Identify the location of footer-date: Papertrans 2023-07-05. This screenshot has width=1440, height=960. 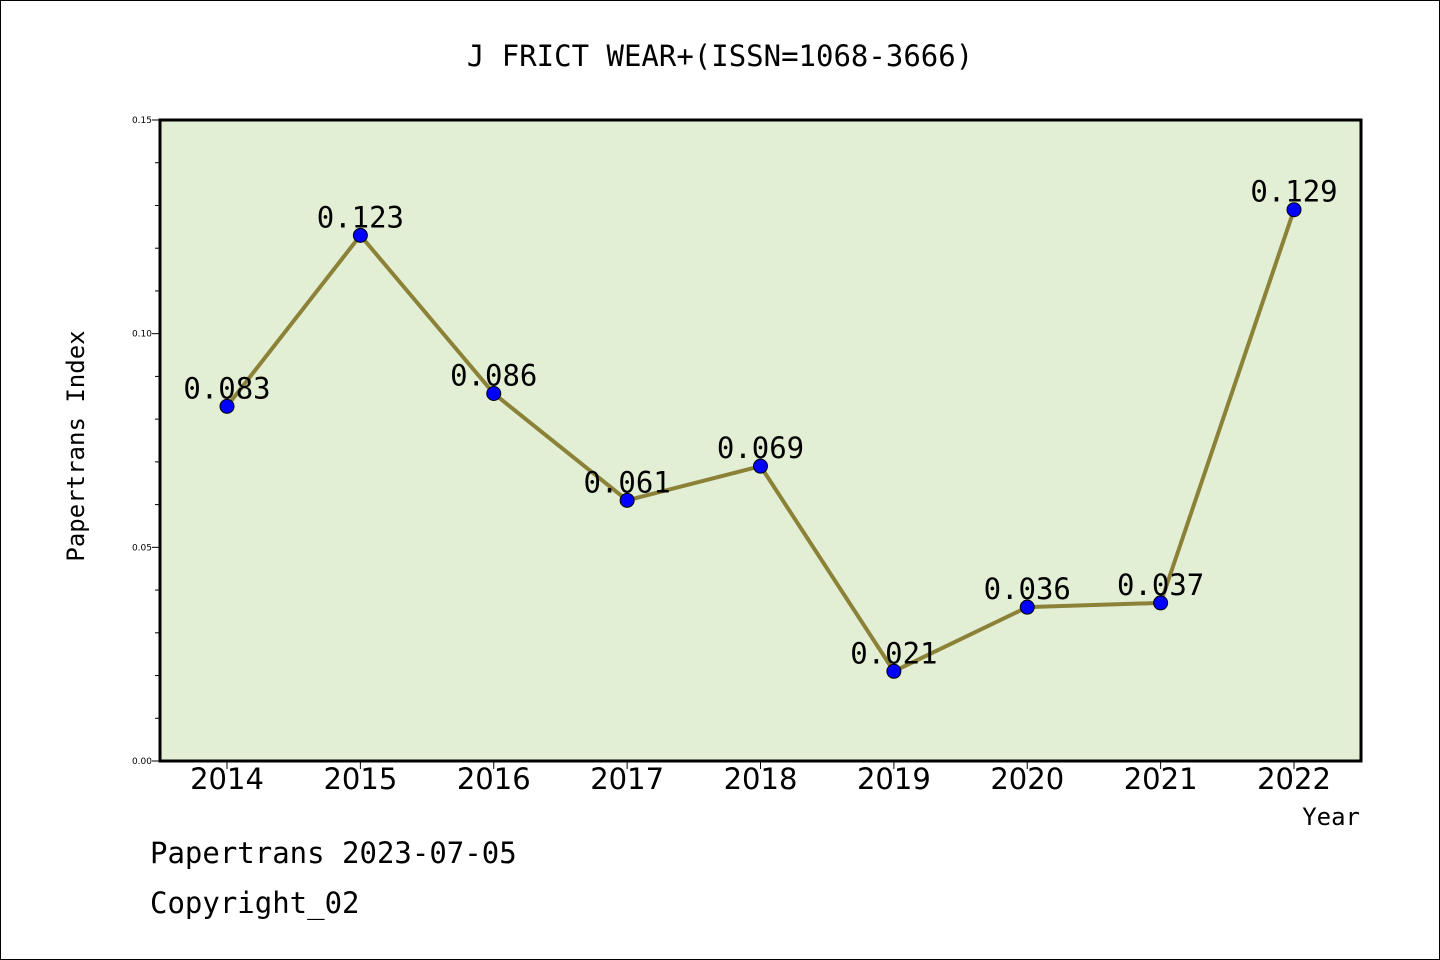
(333, 853).